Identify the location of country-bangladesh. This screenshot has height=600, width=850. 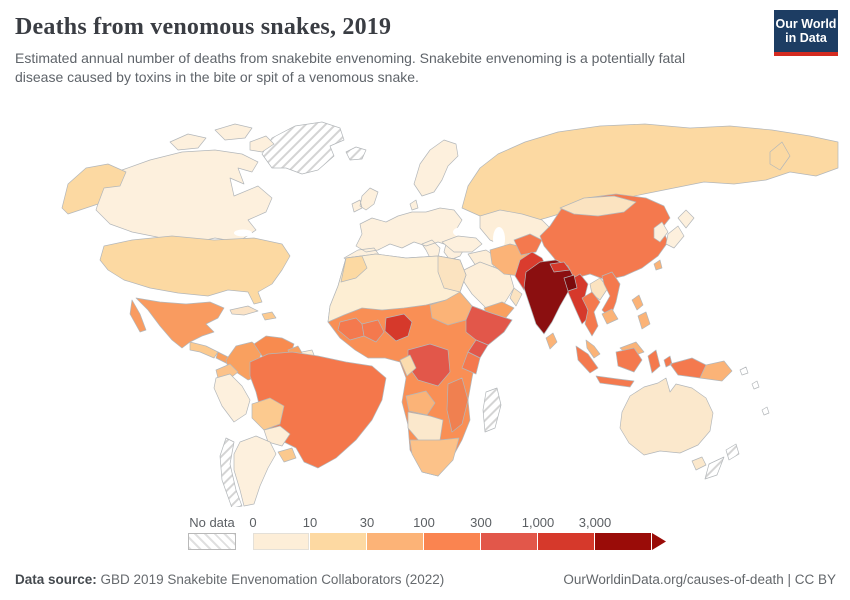
(570, 283).